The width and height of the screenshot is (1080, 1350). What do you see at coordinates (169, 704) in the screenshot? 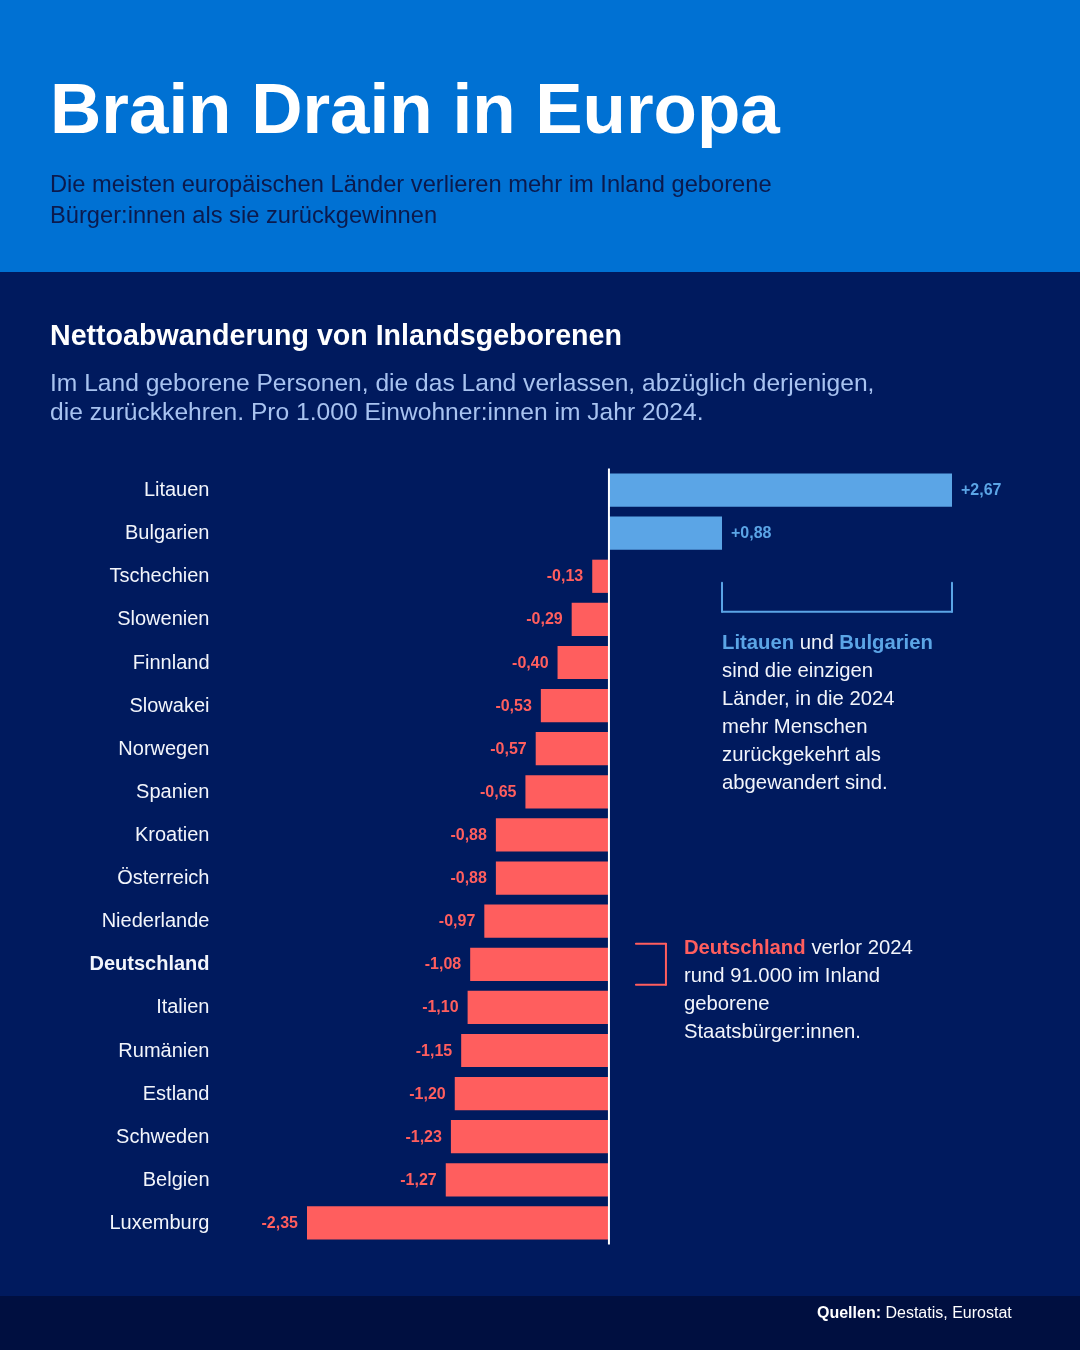
I see `y-tick-label: Slowakei` at bounding box center [169, 704].